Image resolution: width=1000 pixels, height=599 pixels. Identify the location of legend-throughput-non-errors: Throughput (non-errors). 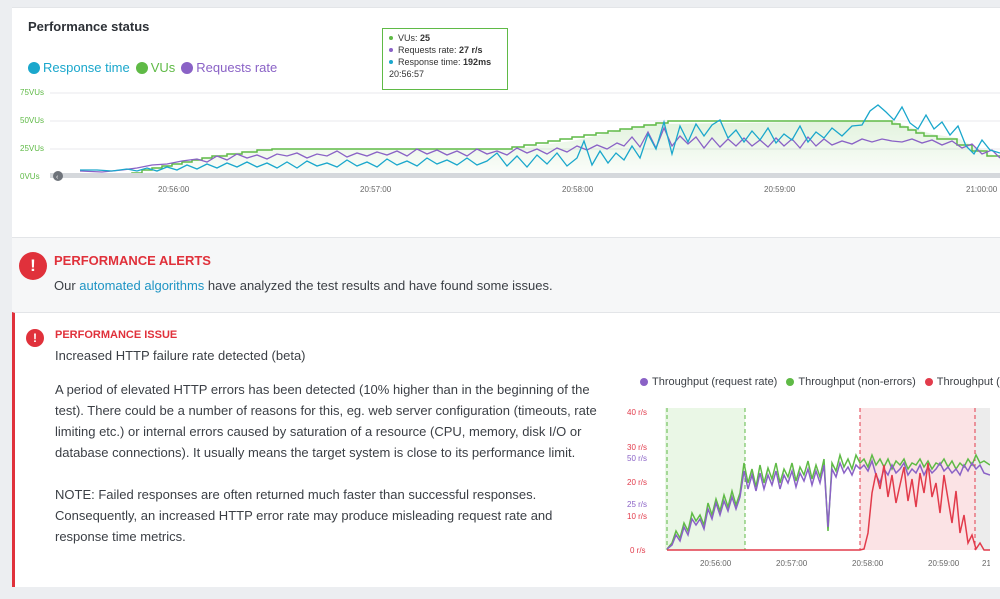
(851, 382).